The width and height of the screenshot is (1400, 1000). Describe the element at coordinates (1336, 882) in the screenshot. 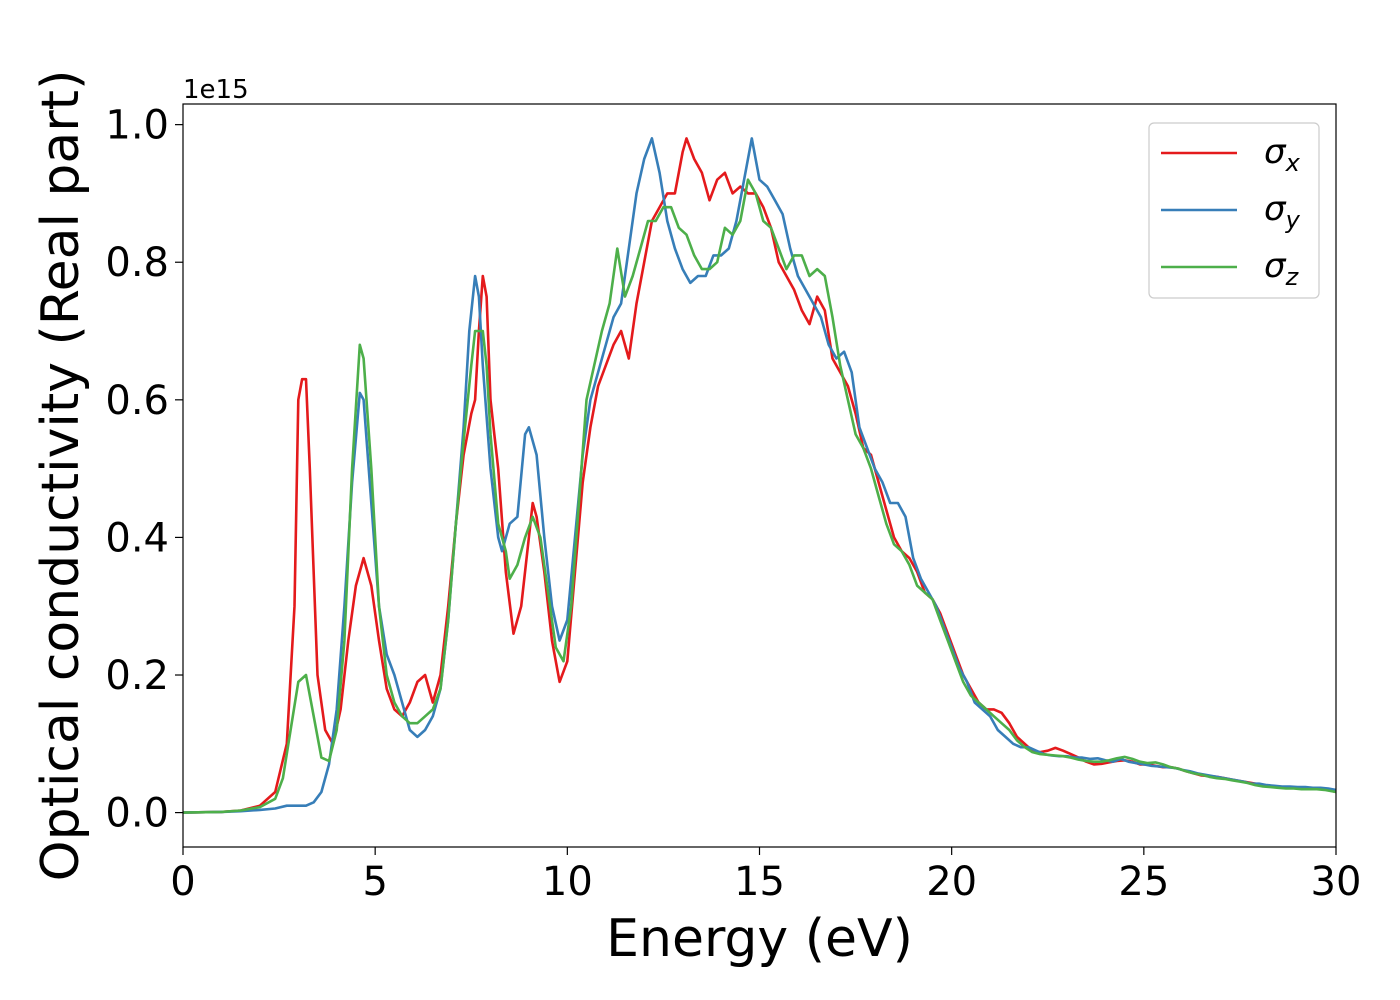

I see `x-tick-label: 30` at that location.